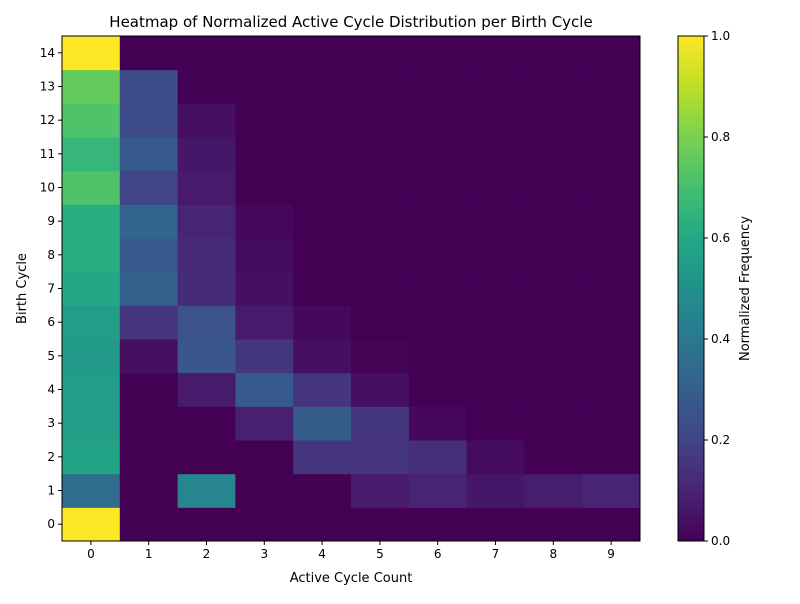 Image resolution: width=800 pixels, height=604 pixels. What do you see at coordinates (720, 238) in the screenshot?
I see `colorbar-tick-label: 0.6` at bounding box center [720, 238].